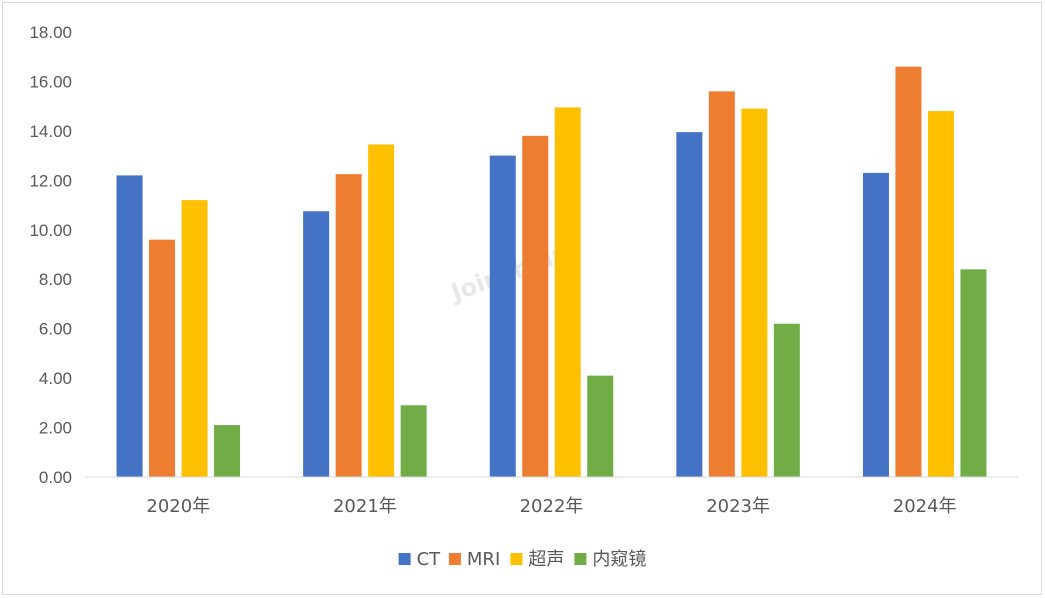  What do you see at coordinates (50, 81) in the screenshot?
I see `y-tick-label: 16.00` at bounding box center [50, 81].